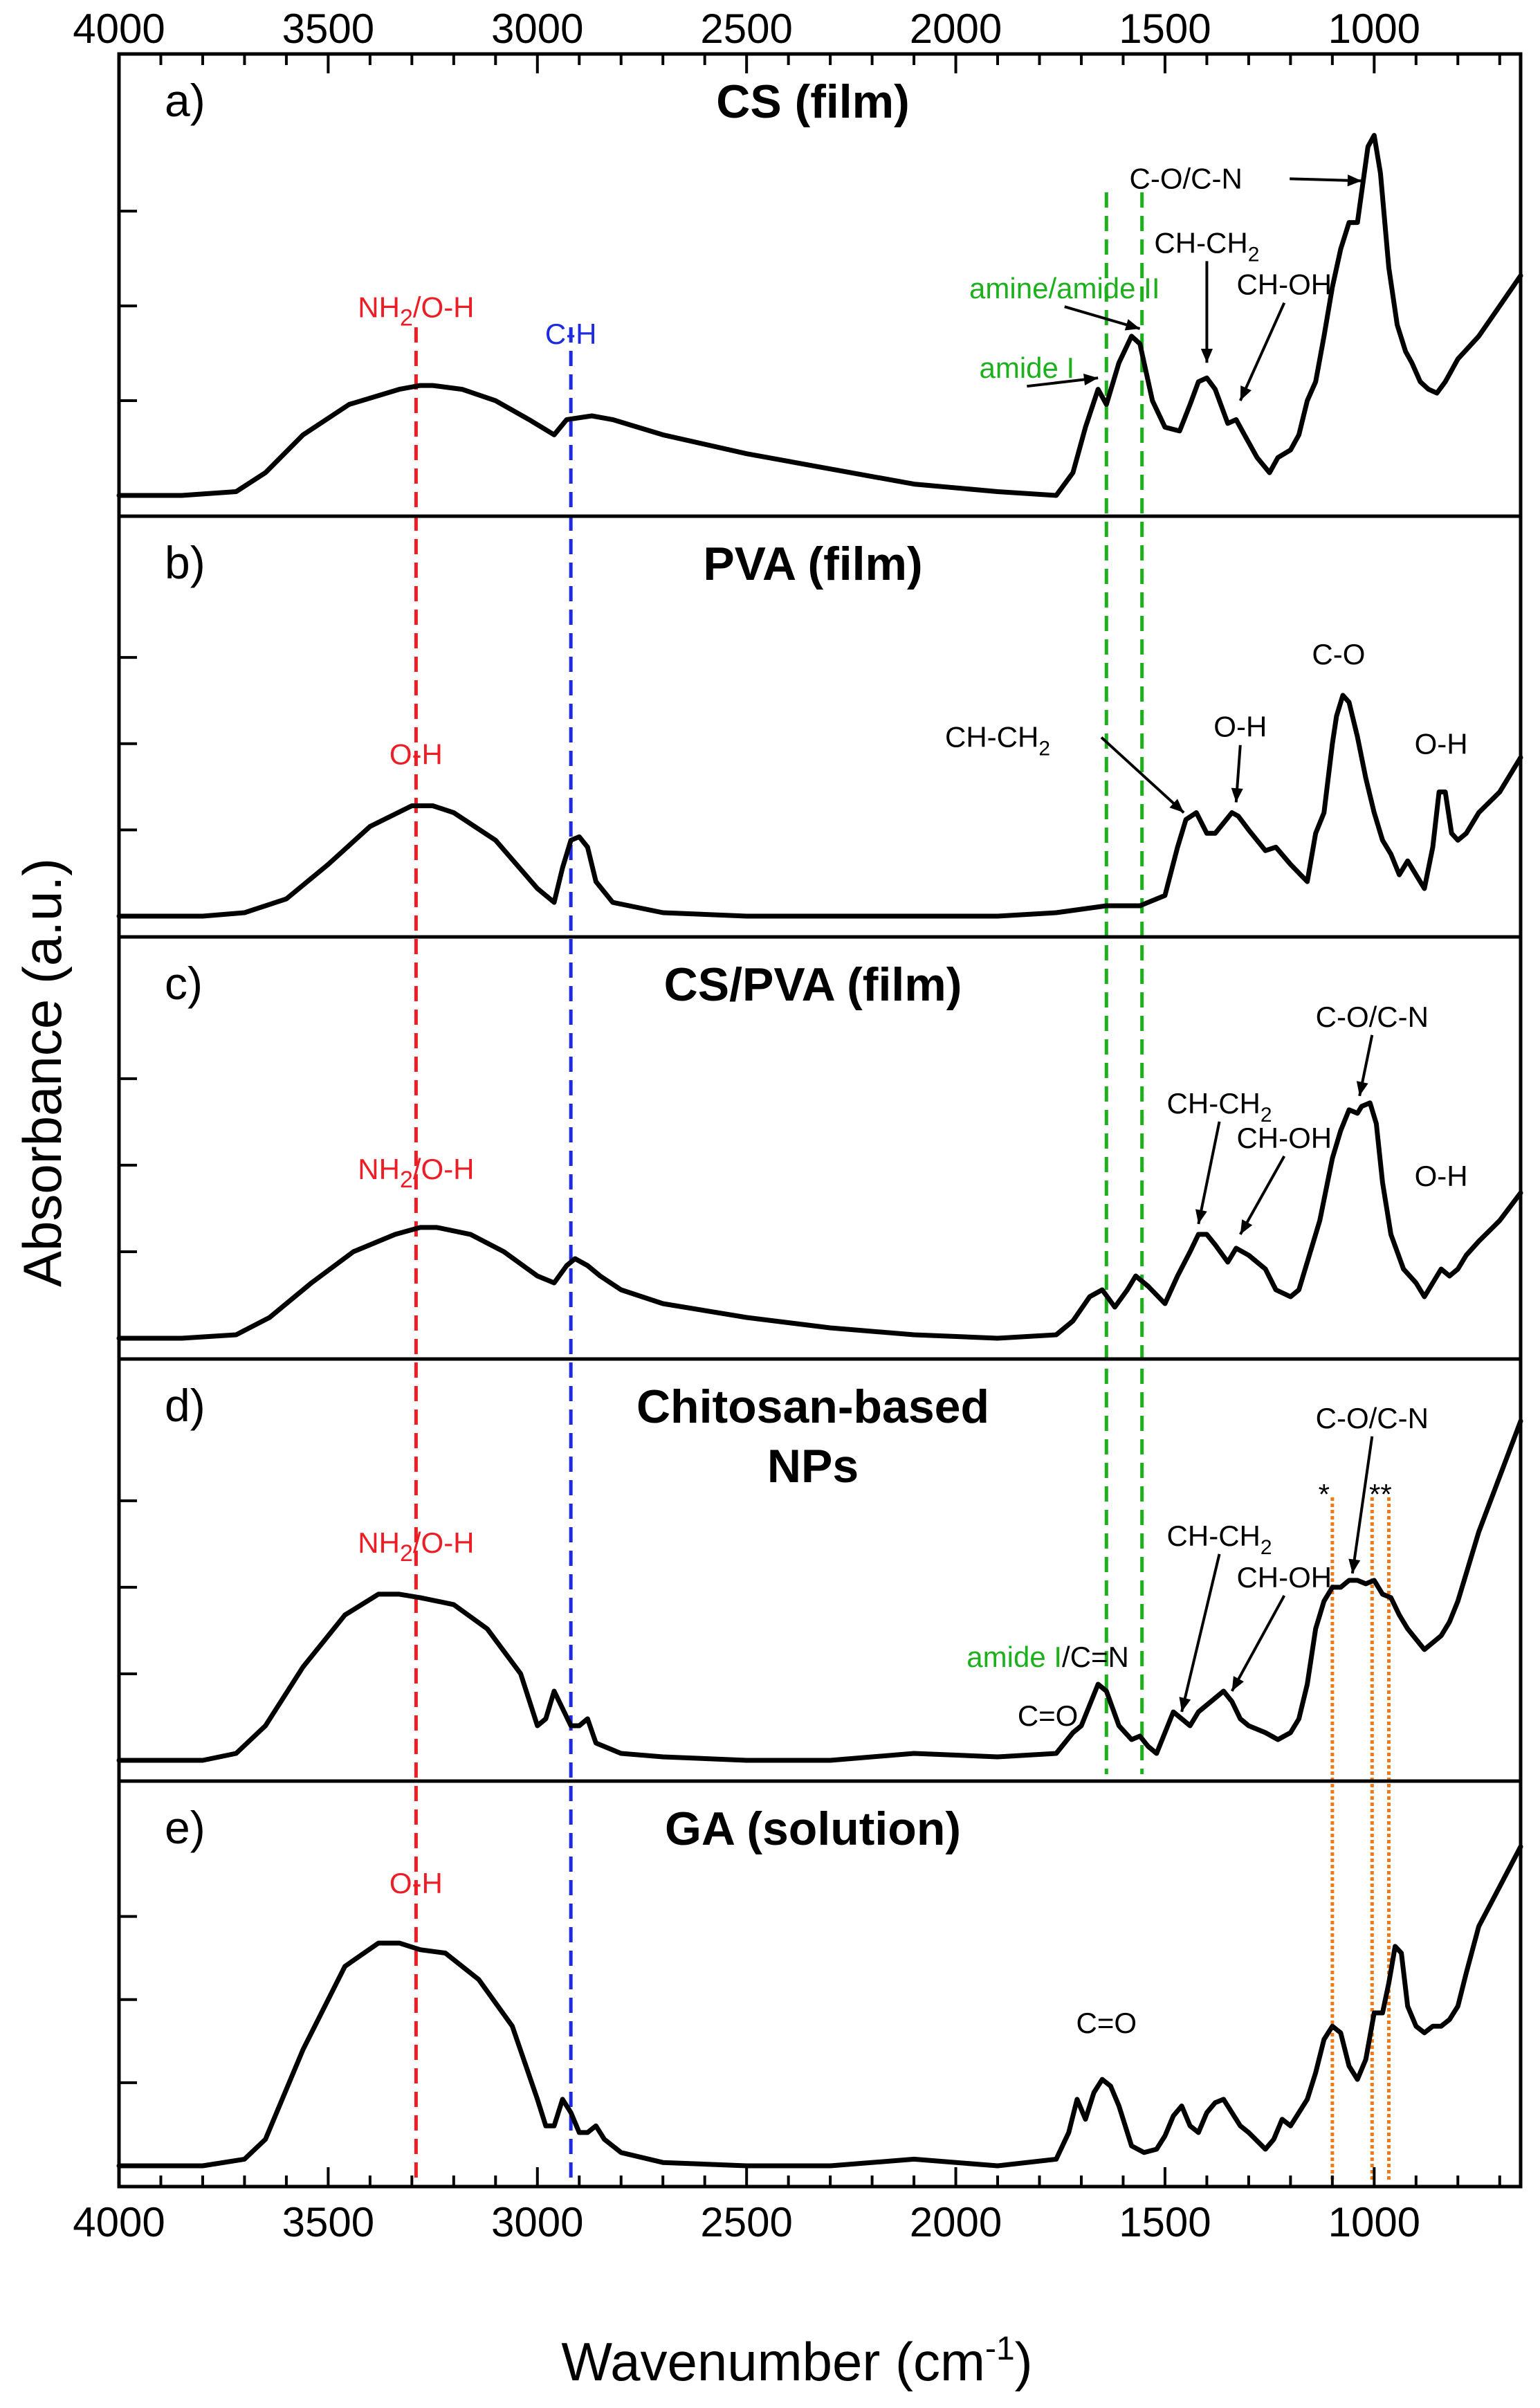  Describe the element at coordinates (42, 1072) in the screenshot. I see `y-axis-title: Absorbance (a.u.)` at that location.